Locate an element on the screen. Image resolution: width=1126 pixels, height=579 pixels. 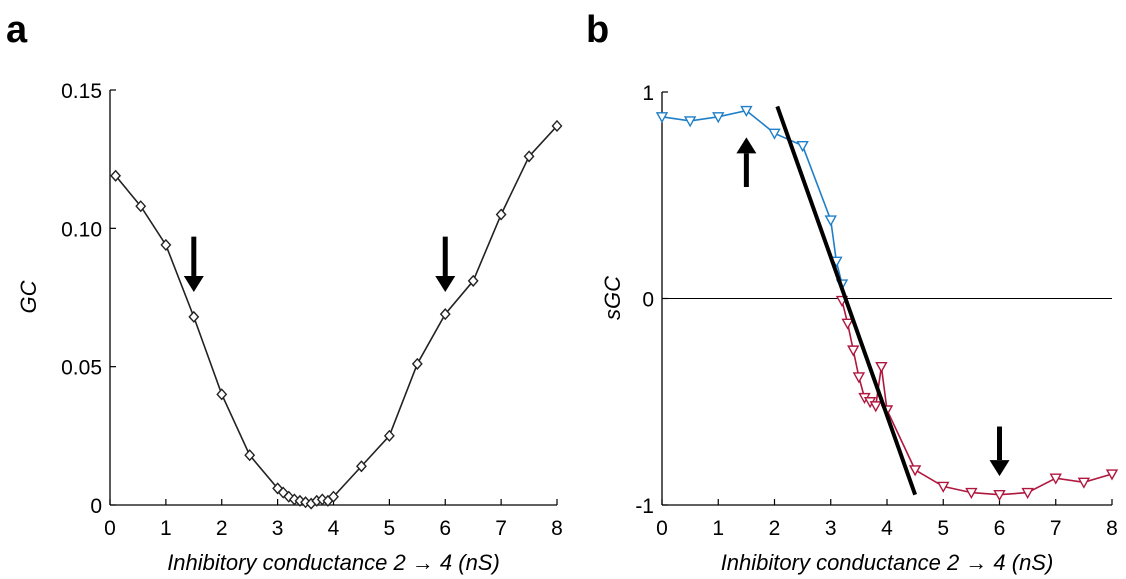
y-axis-label: GC is located at coordinates (28, 296).